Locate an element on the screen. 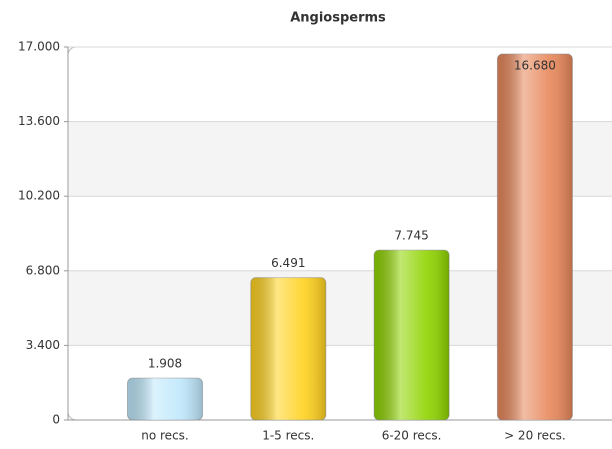 Image resolution: width=612 pixels, height=449 pixels. x-tick-label: > 20 recs. is located at coordinates (535, 436).